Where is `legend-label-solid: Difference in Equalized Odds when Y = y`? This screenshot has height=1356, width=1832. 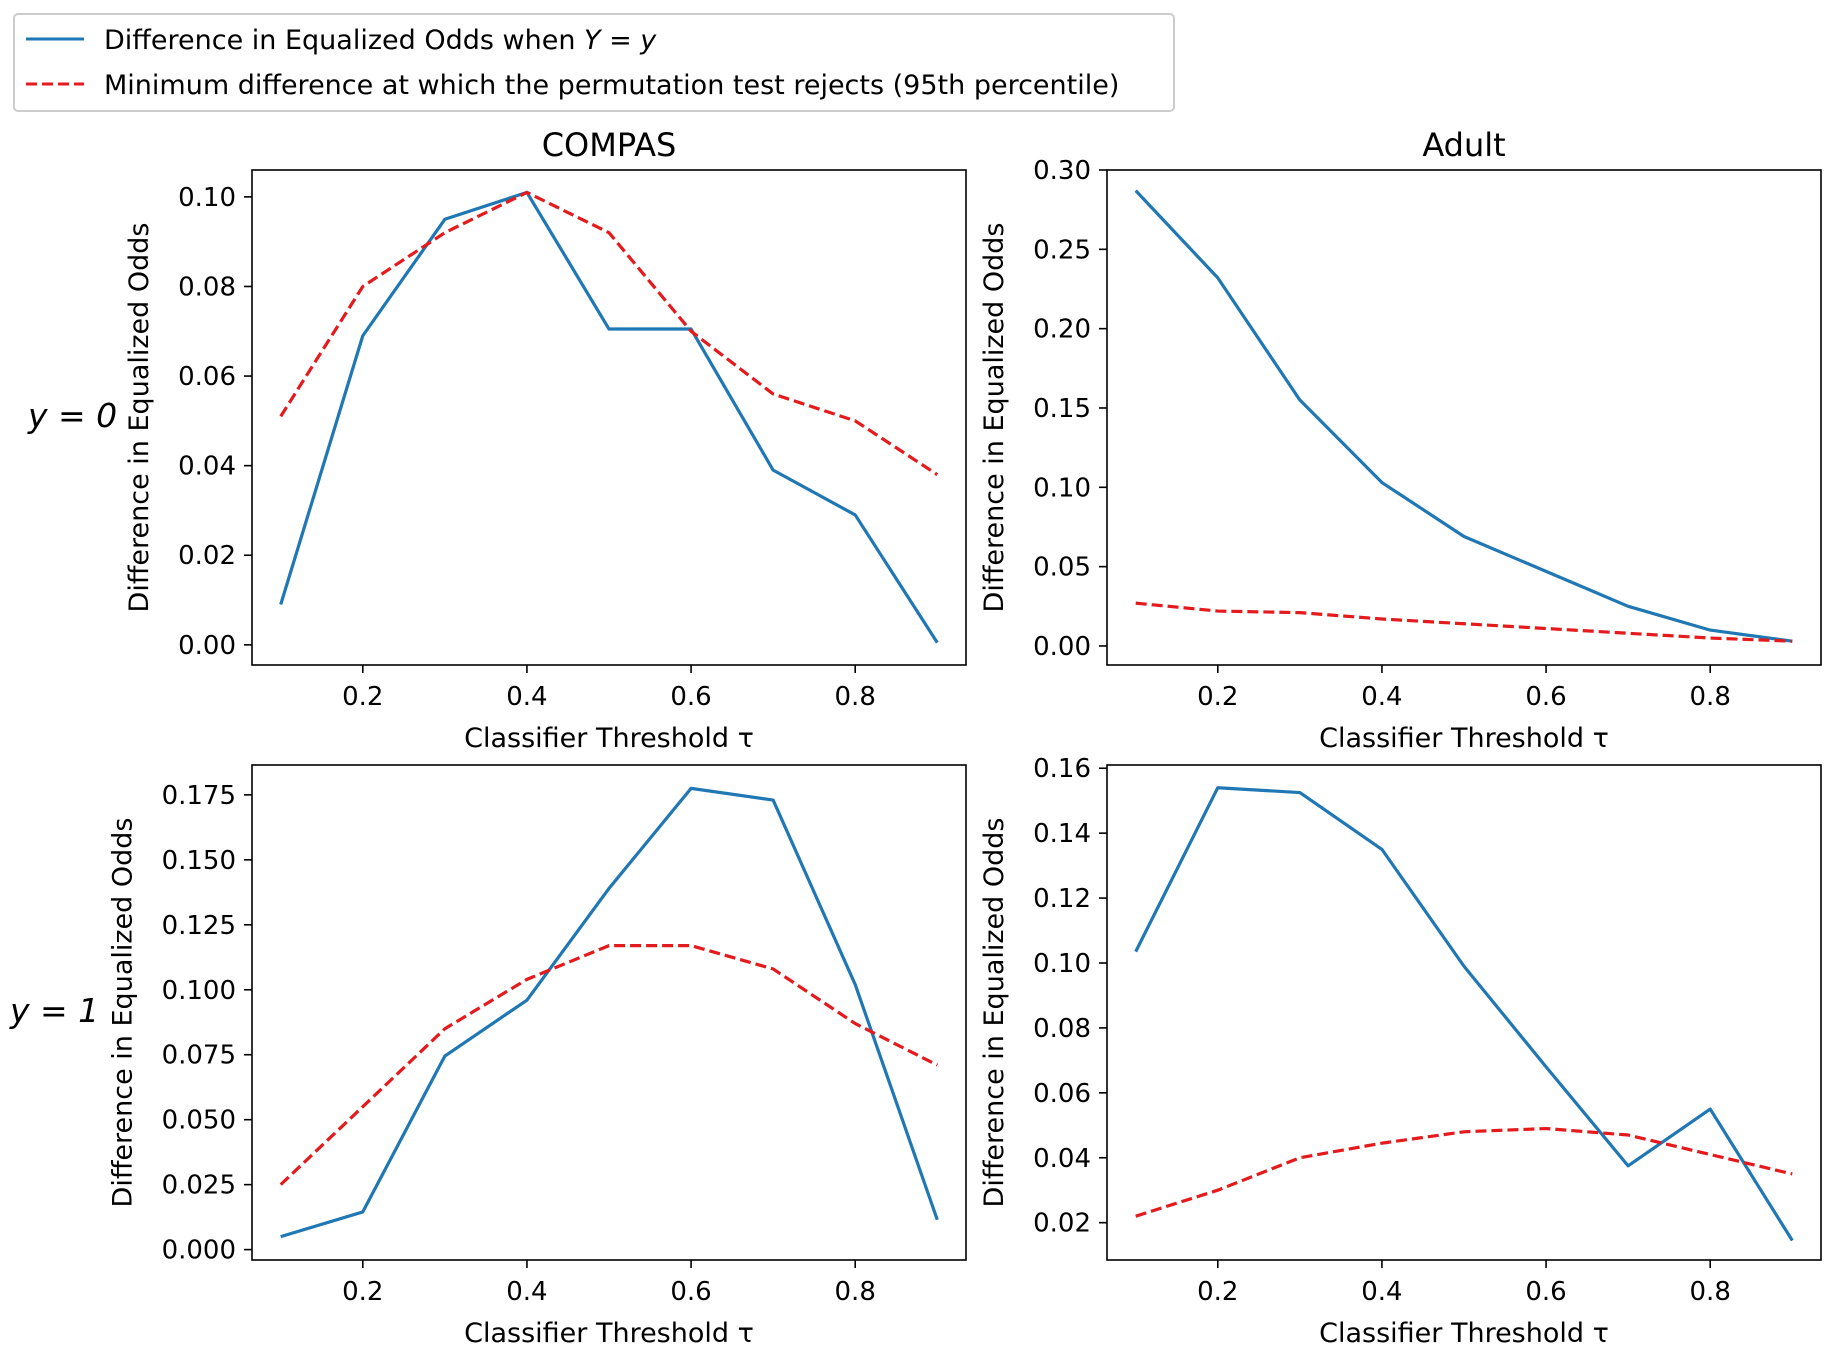
legend-label-solid: Difference in Equalized Odds when Y = y is located at coordinates (380, 40).